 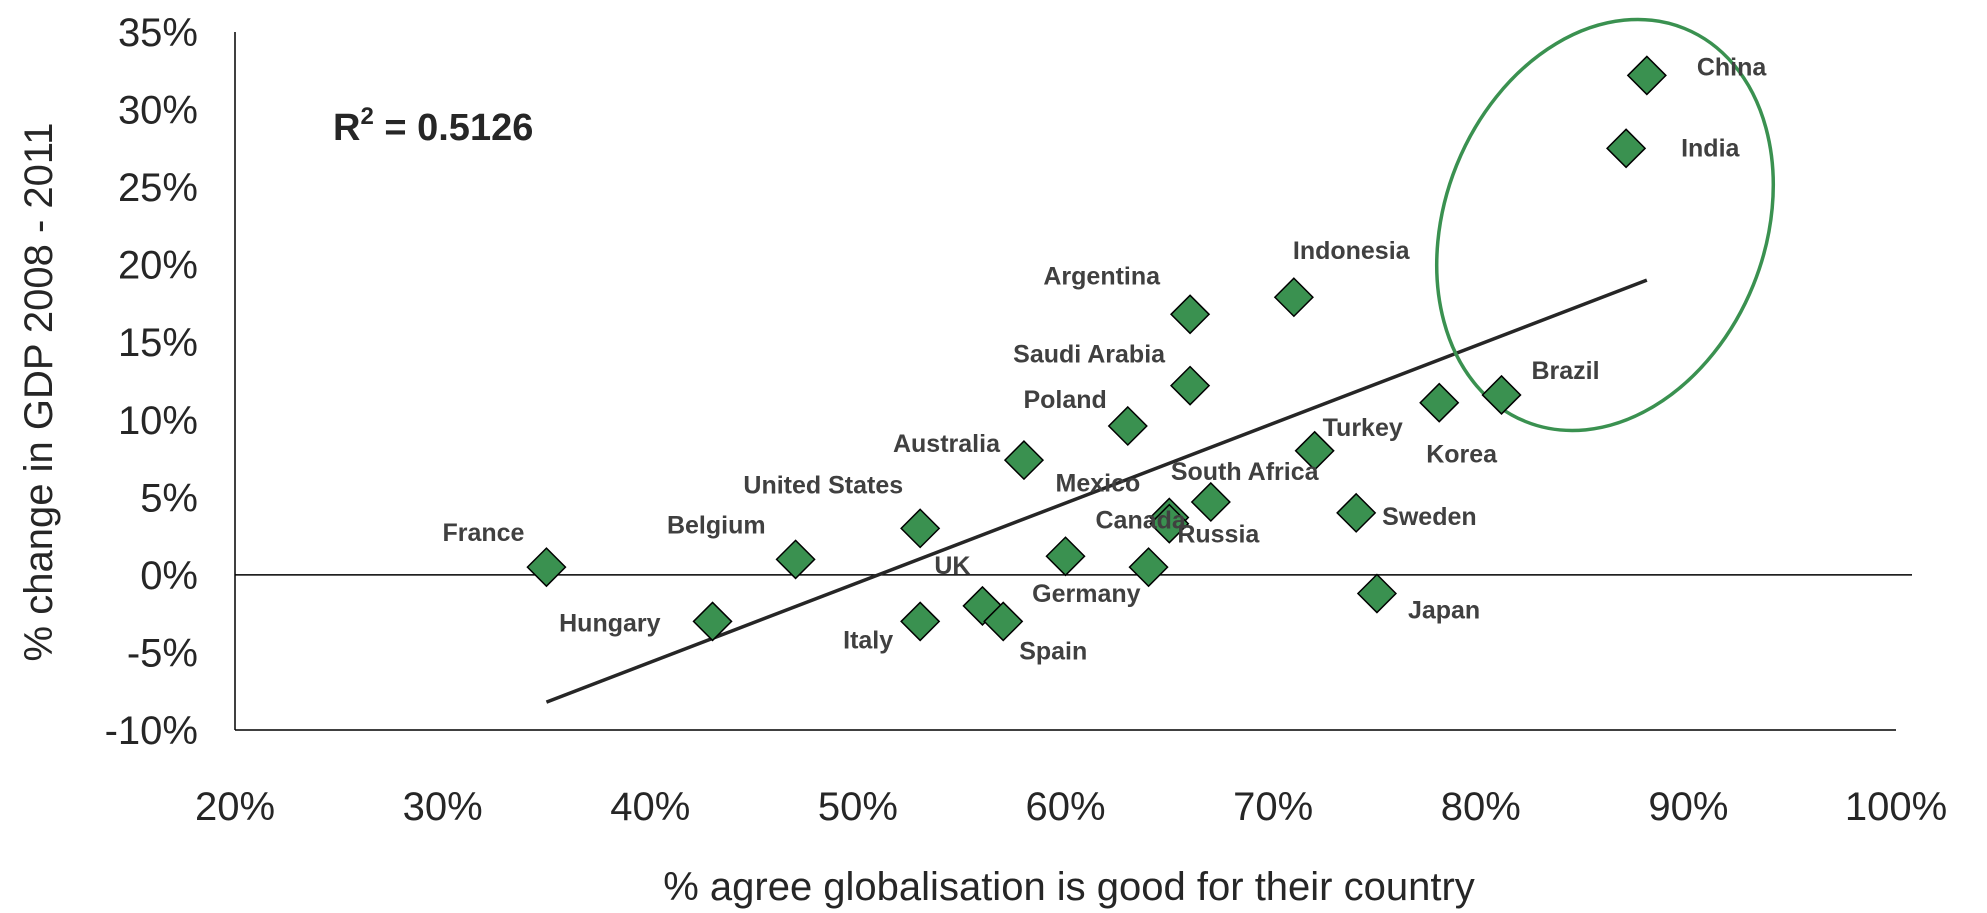 What do you see at coordinates (823, 485) in the screenshot?
I see `label-united-states: United States` at bounding box center [823, 485].